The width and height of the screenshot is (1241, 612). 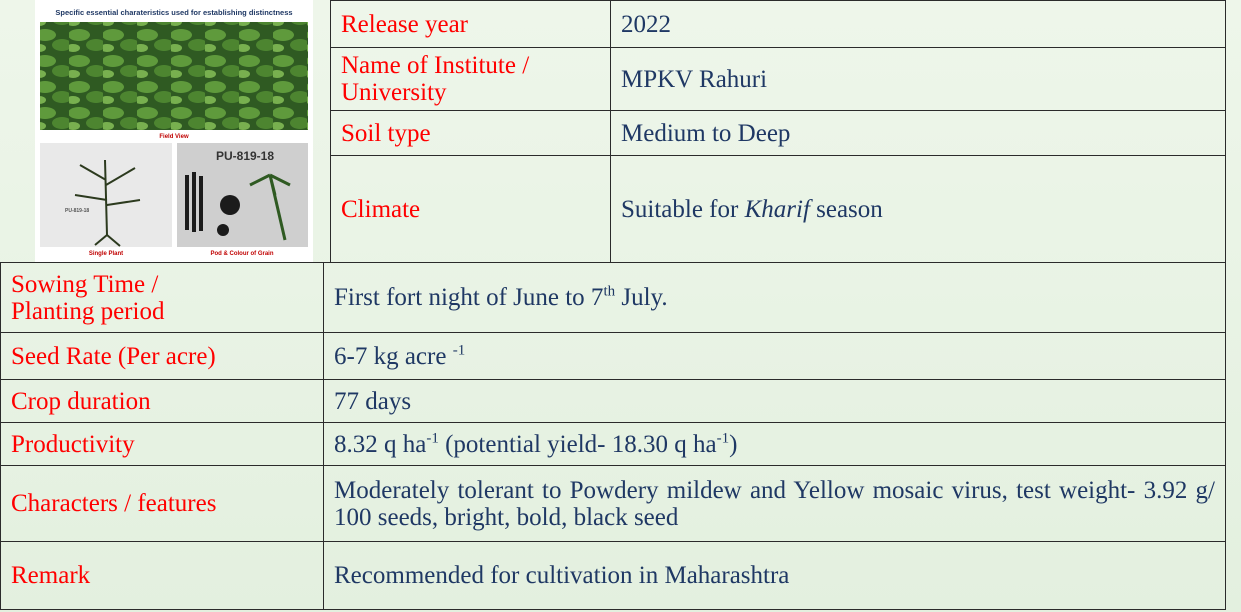 What do you see at coordinates (381, 209) in the screenshot?
I see `label-line: Climate` at bounding box center [381, 209].